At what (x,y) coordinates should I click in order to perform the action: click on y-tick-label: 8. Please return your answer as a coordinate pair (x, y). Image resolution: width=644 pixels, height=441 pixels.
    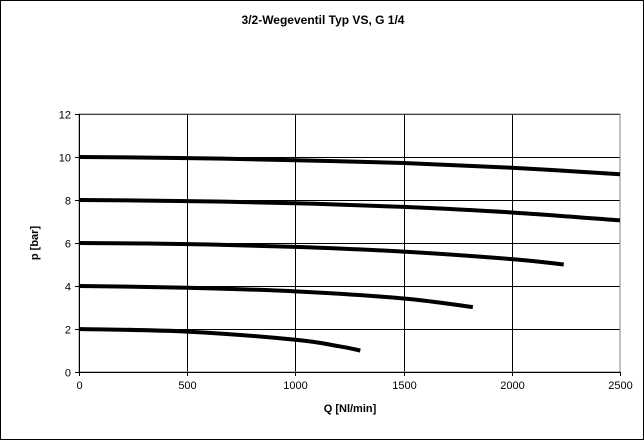
    Looking at the image, I should click on (68, 202).